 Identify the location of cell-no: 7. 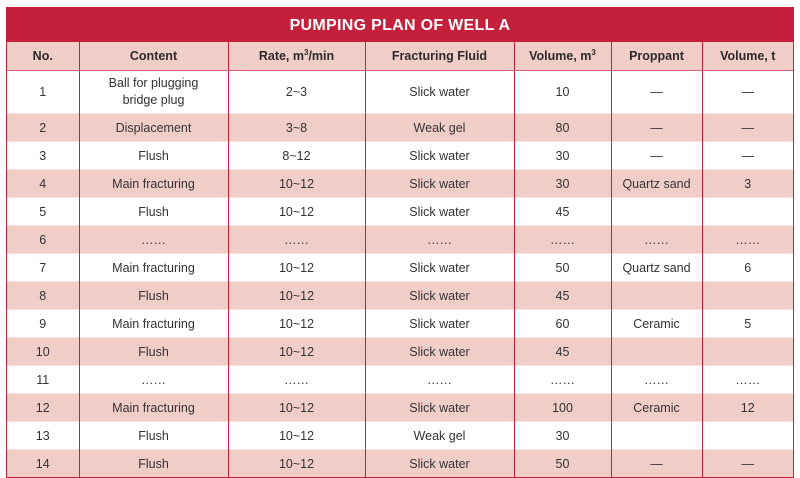
(43, 267).